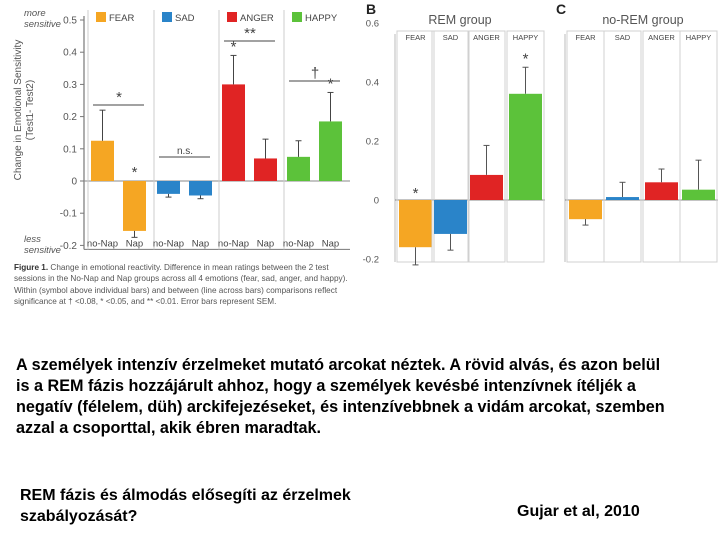 This screenshot has height=540, width=720. I want to click on significance-marker: n.s., so click(185, 151).